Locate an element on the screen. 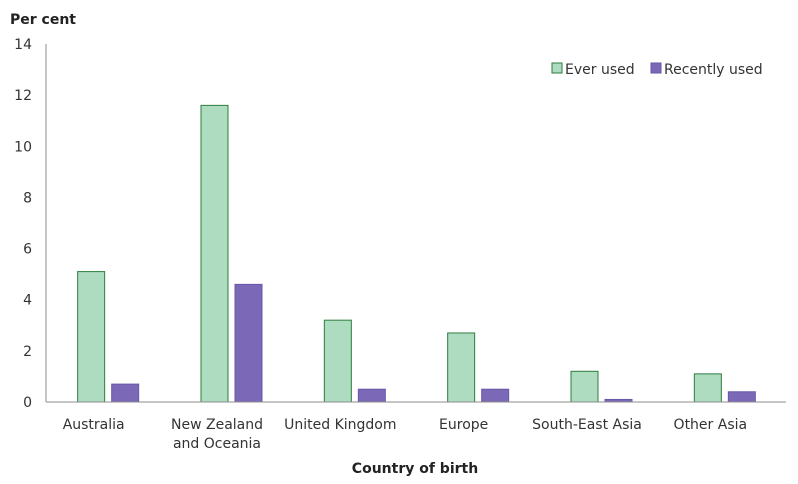 The image size is (798, 484). legend-label: Ever used is located at coordinates (600, 70).